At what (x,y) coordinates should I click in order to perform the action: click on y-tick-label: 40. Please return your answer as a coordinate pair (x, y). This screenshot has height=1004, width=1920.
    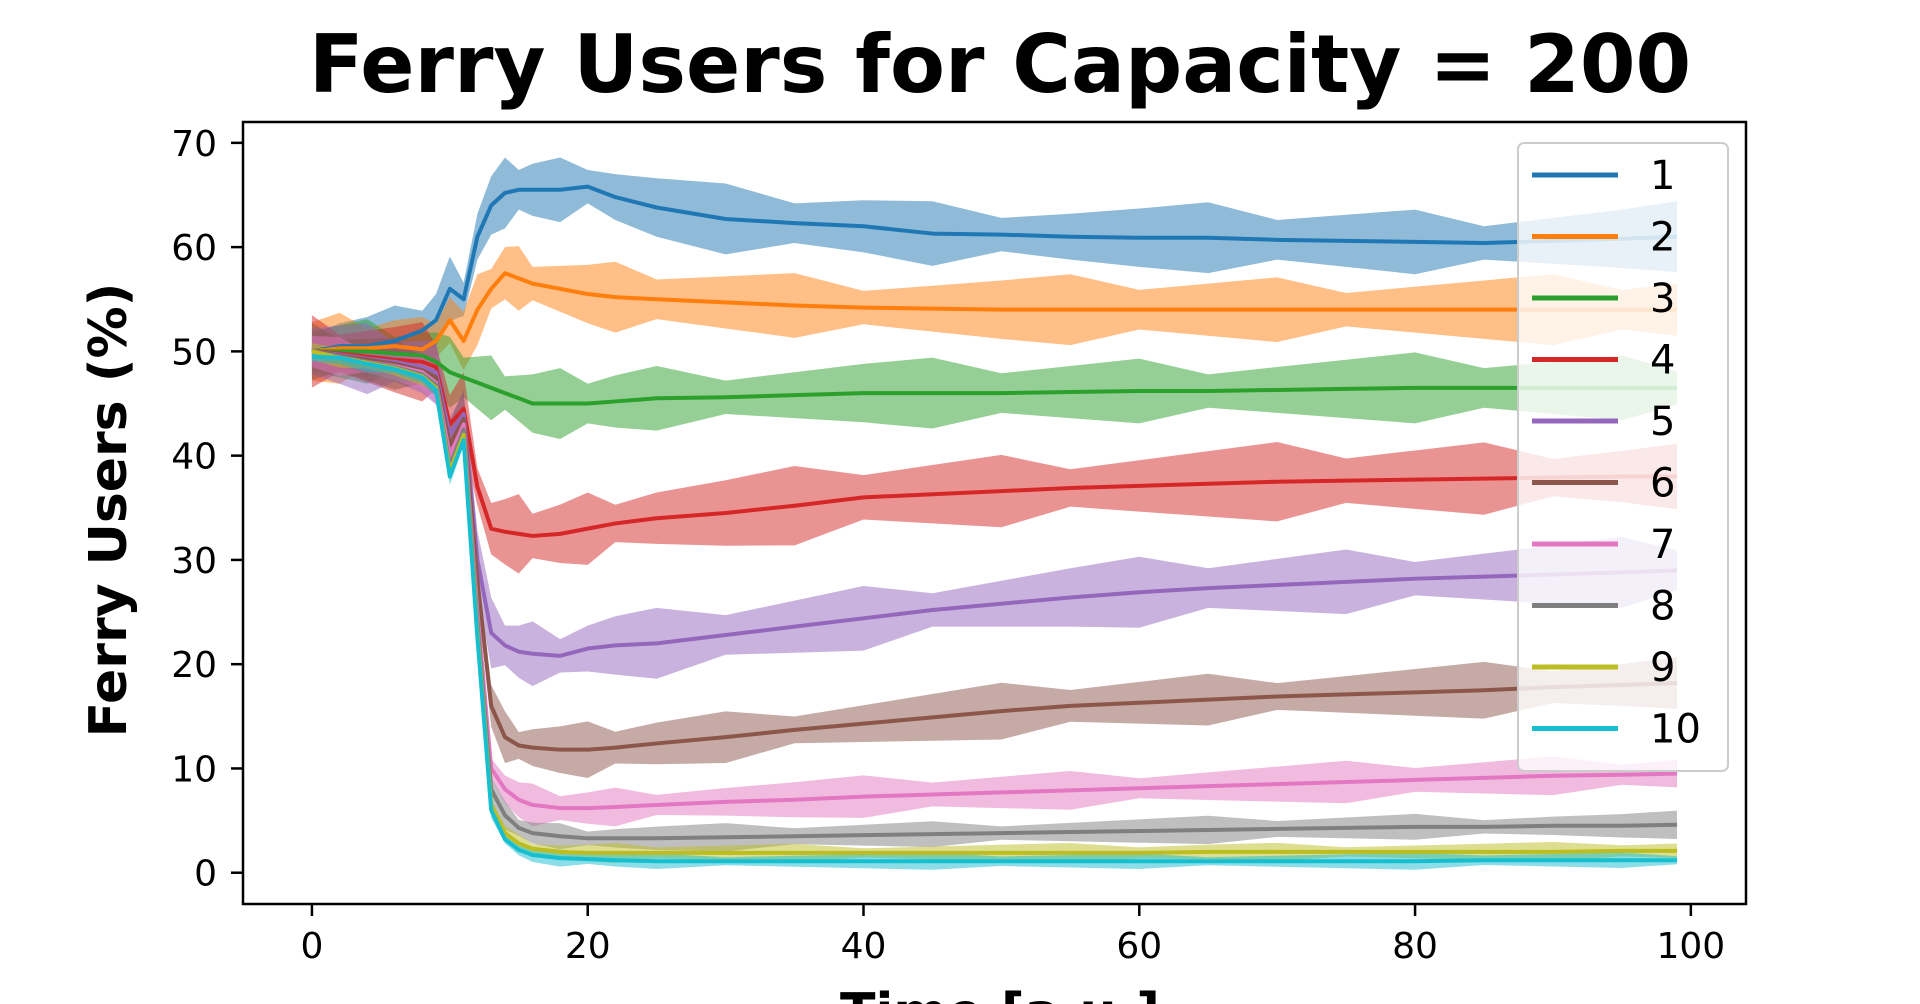
    Looking at the image, I should click on (194, 457).